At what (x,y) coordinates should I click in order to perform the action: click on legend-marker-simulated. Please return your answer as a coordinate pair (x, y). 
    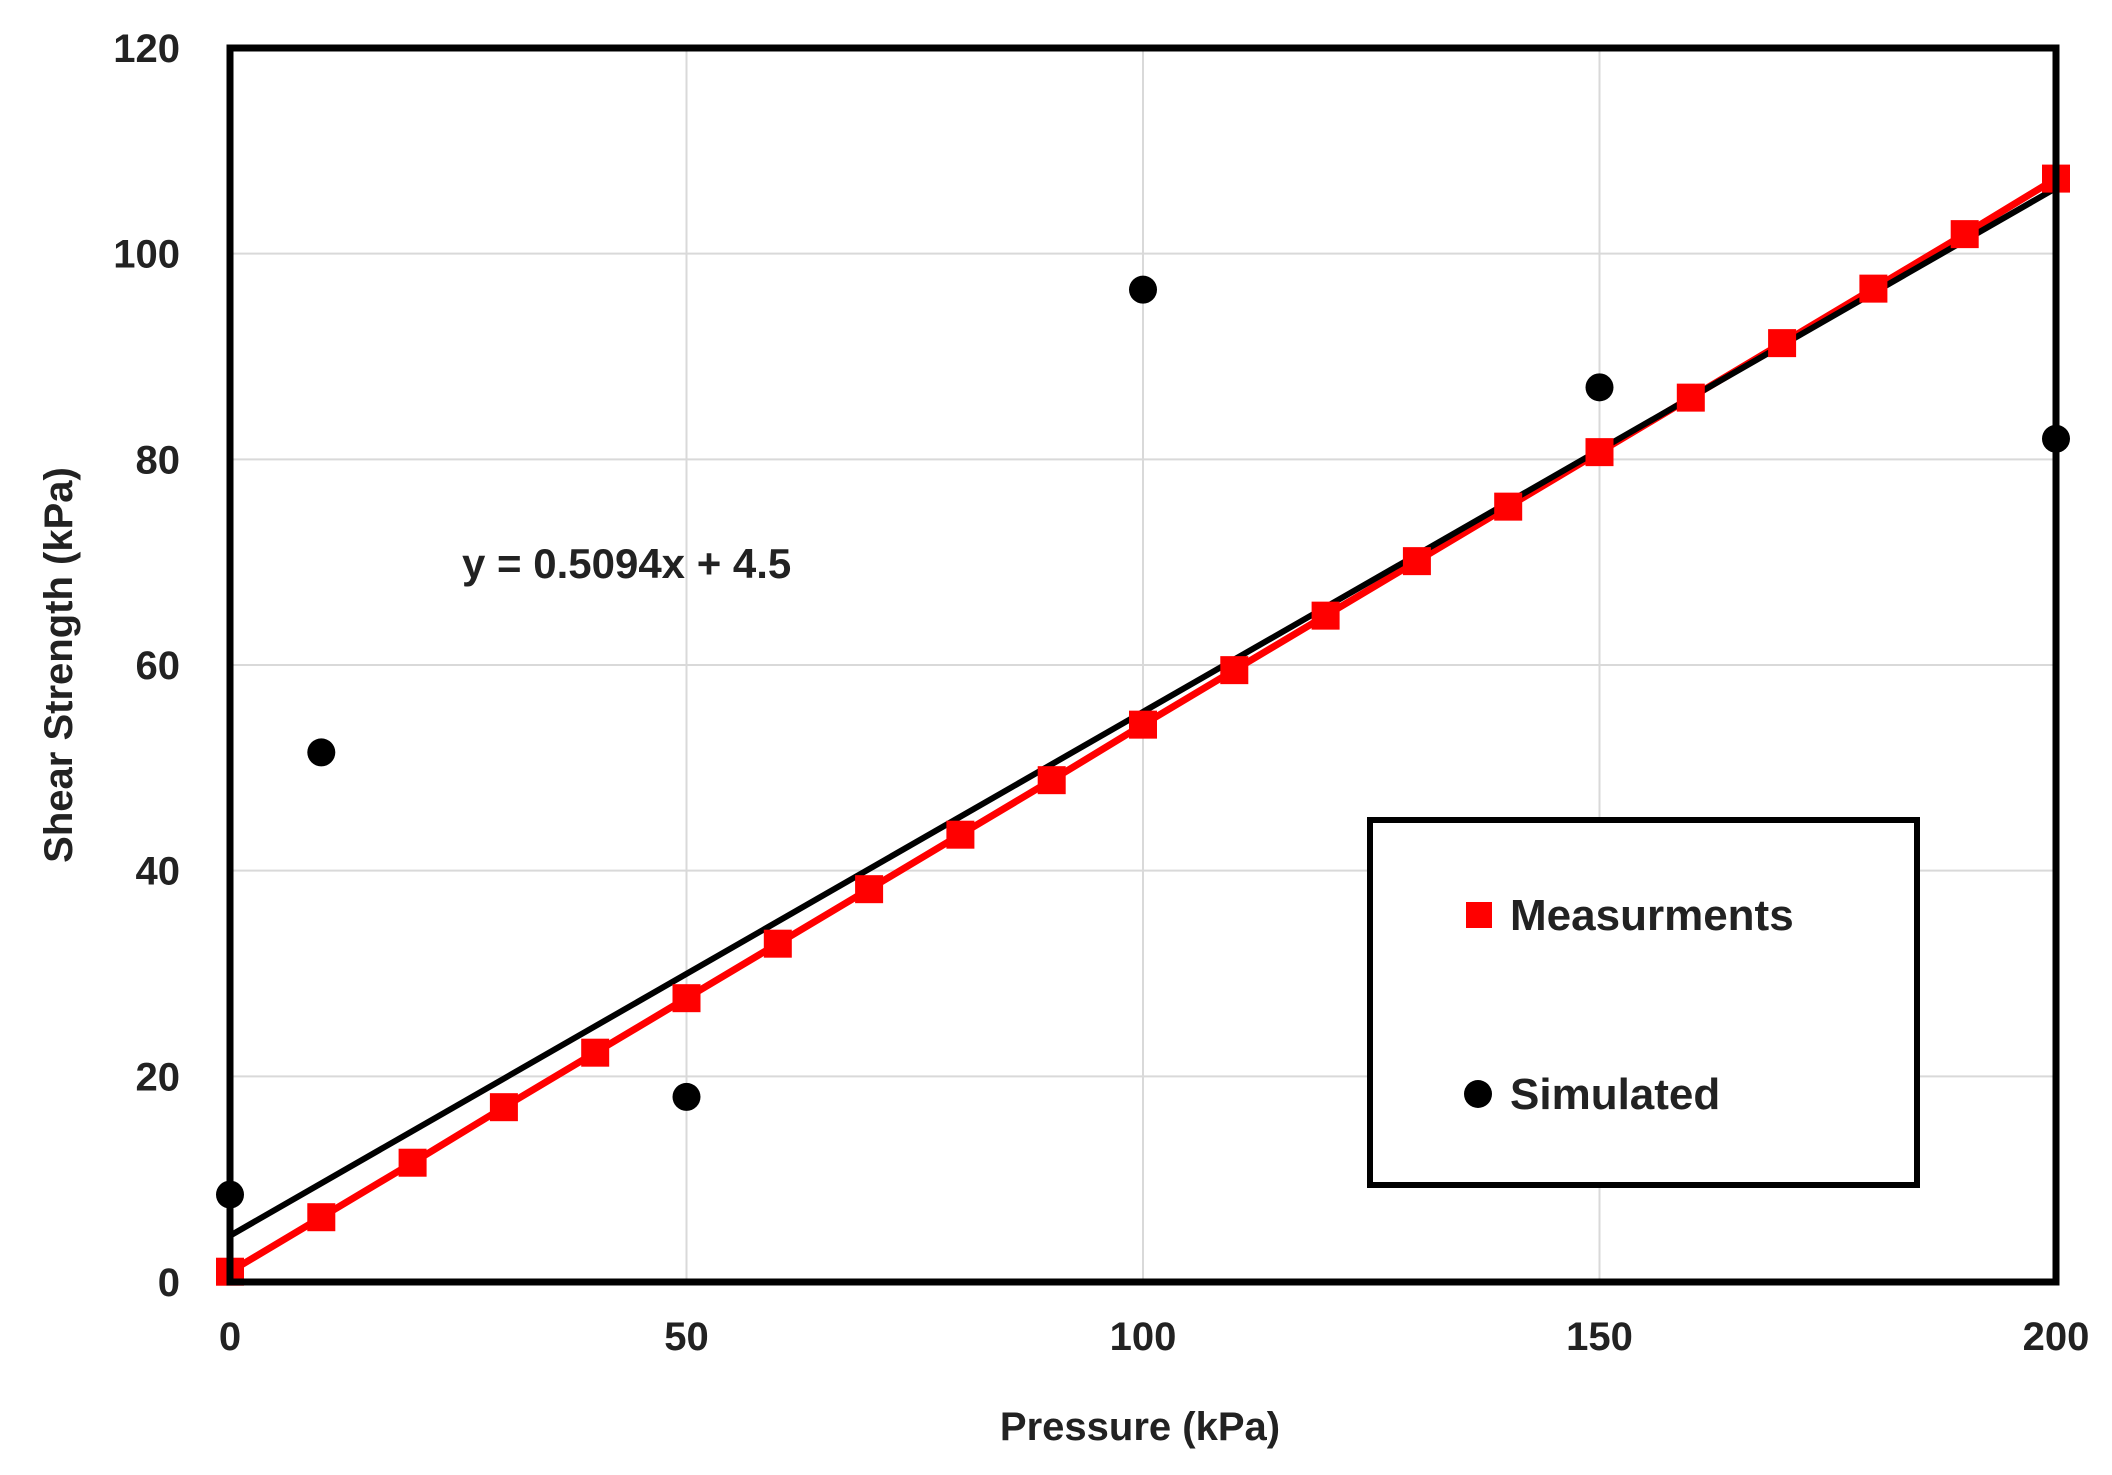
    Looking at the image, I should click on (1478, 1094).